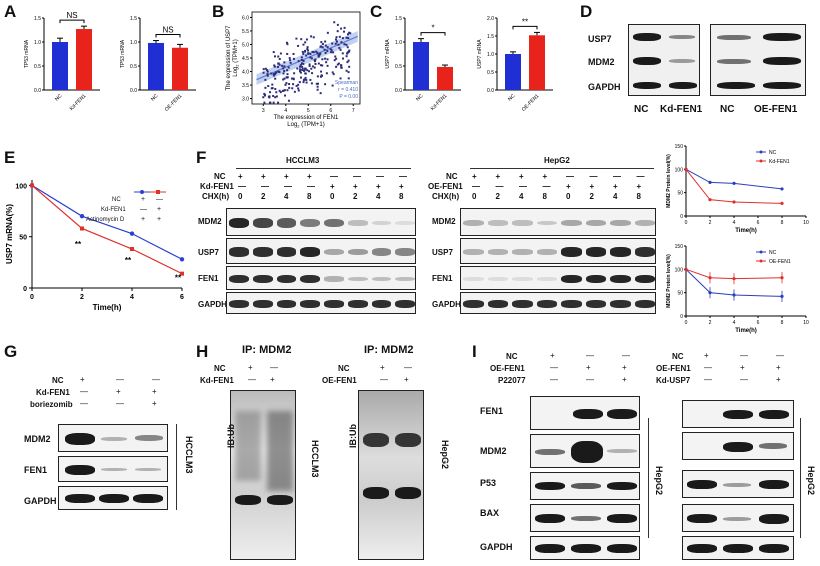 The width and height of the screenshot is (820, 566). Describe the element at coordinates (544, 196) in the screenshot. I see `f2-chx-3: 8` at that location.